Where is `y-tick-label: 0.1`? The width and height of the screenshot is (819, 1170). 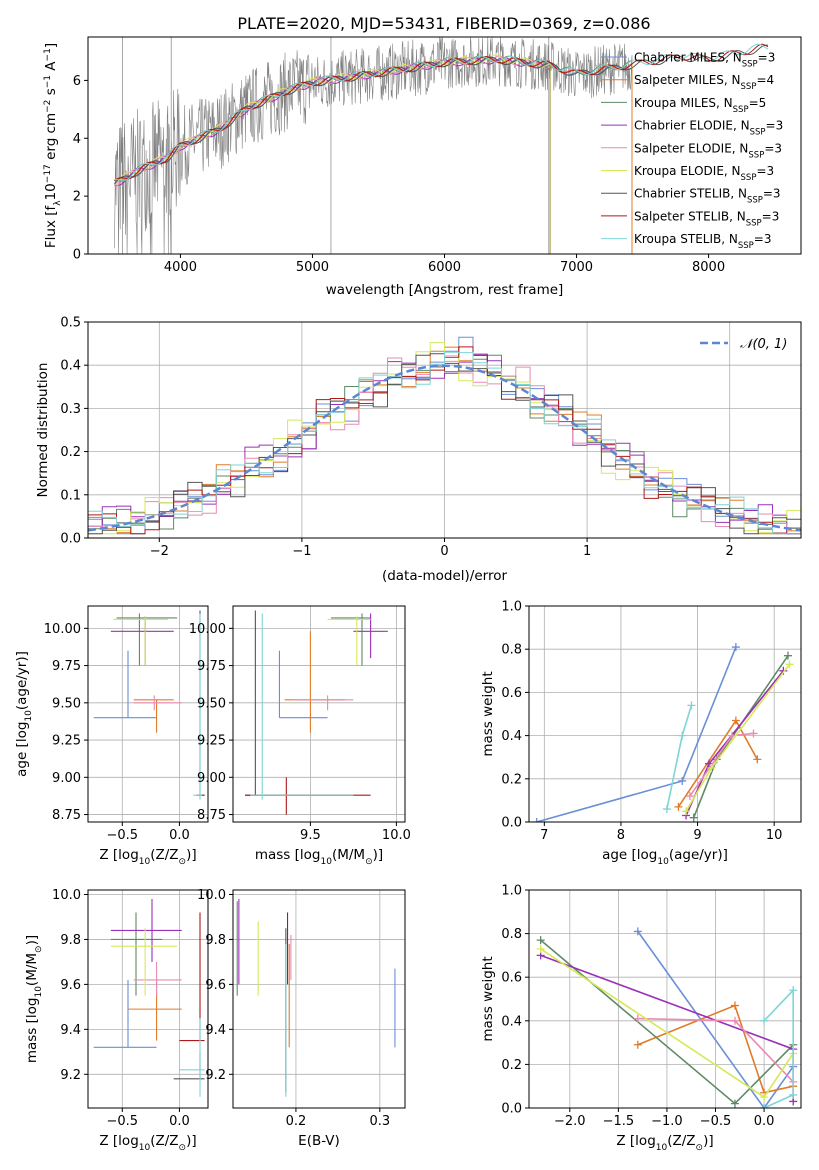 y-tick-label: 0.1 is located at coordinates (70, 495).